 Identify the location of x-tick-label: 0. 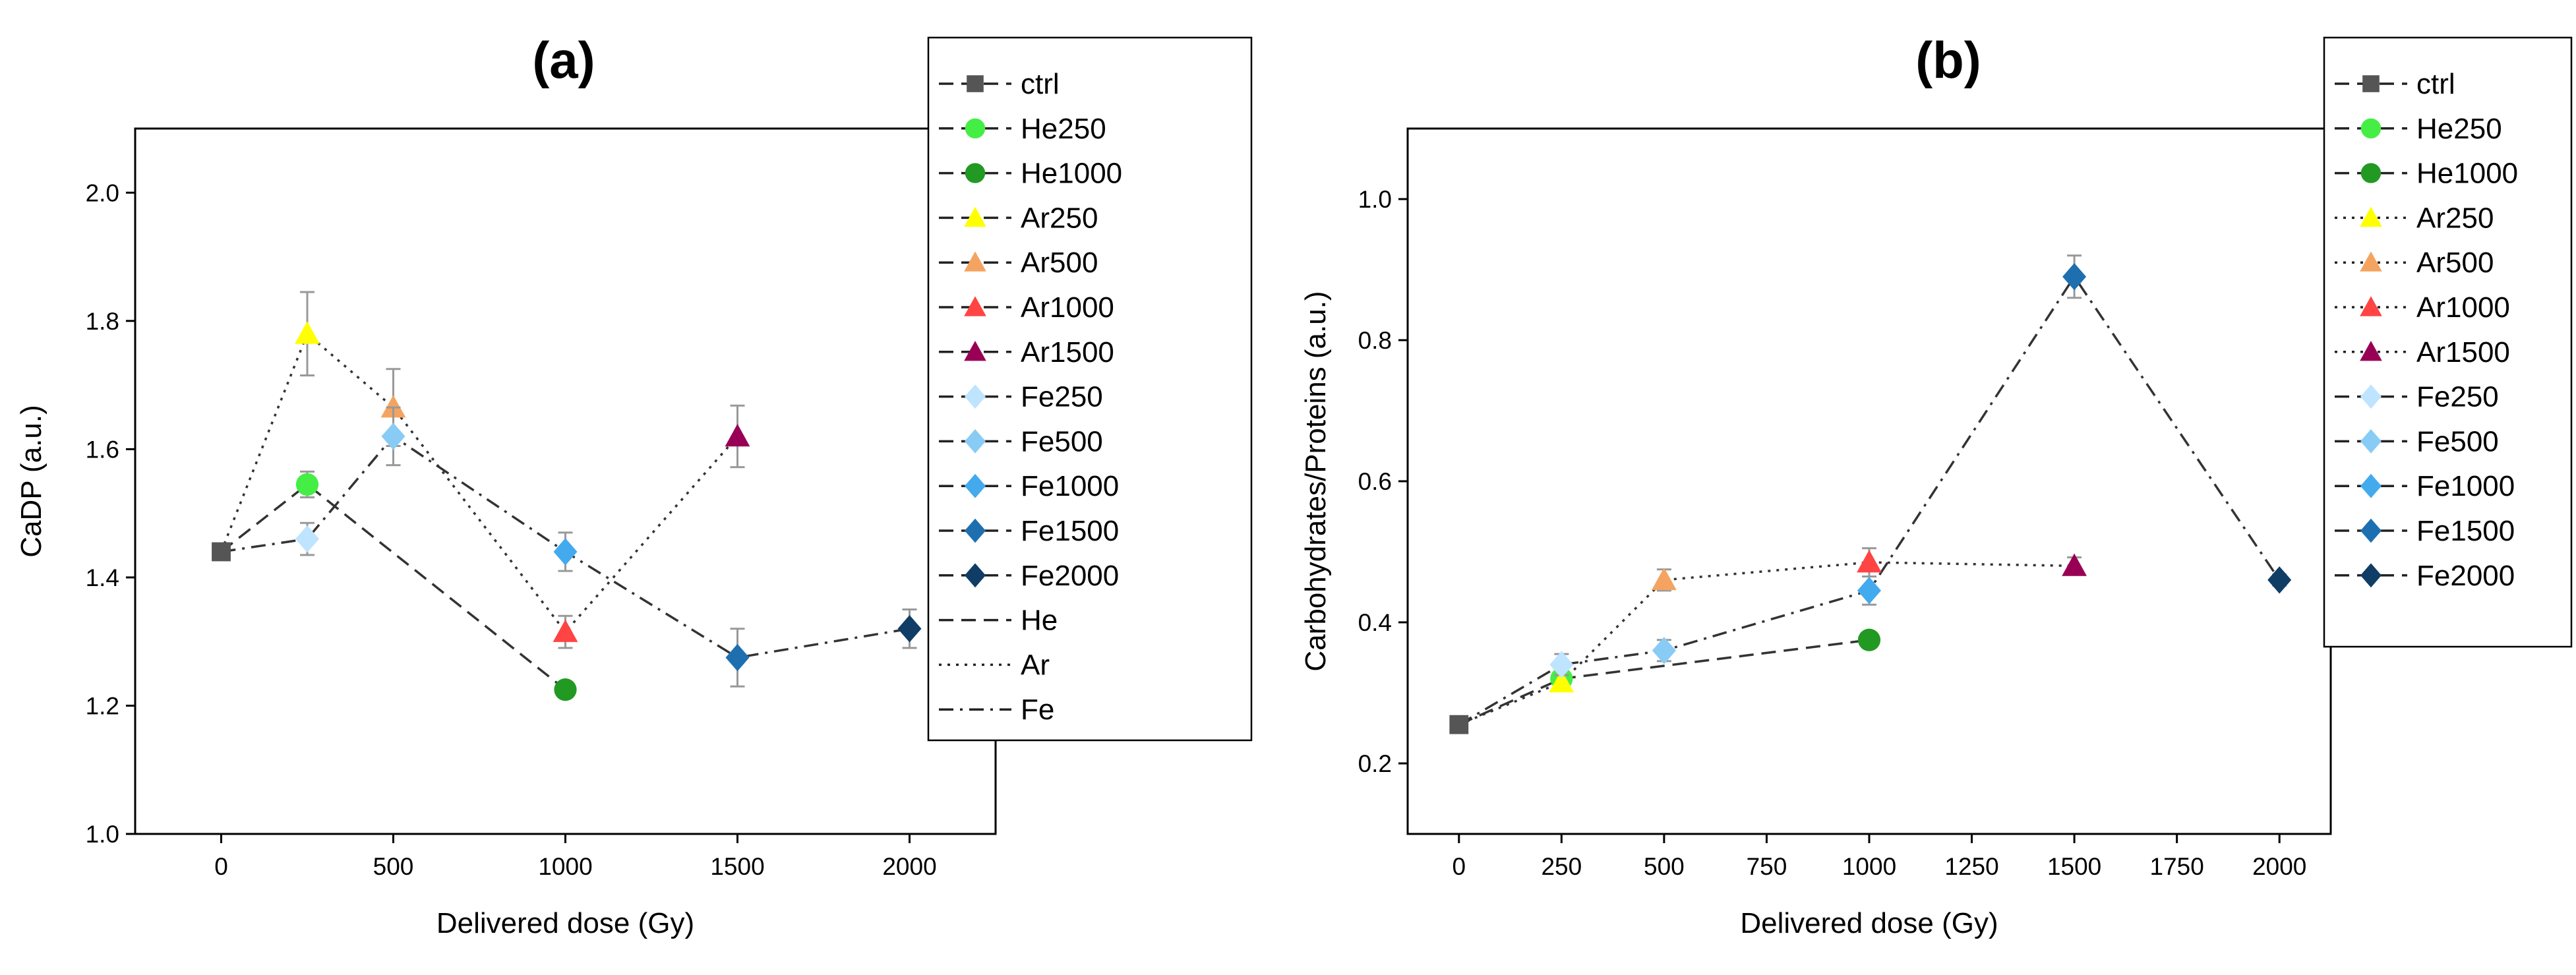
(221, 866).